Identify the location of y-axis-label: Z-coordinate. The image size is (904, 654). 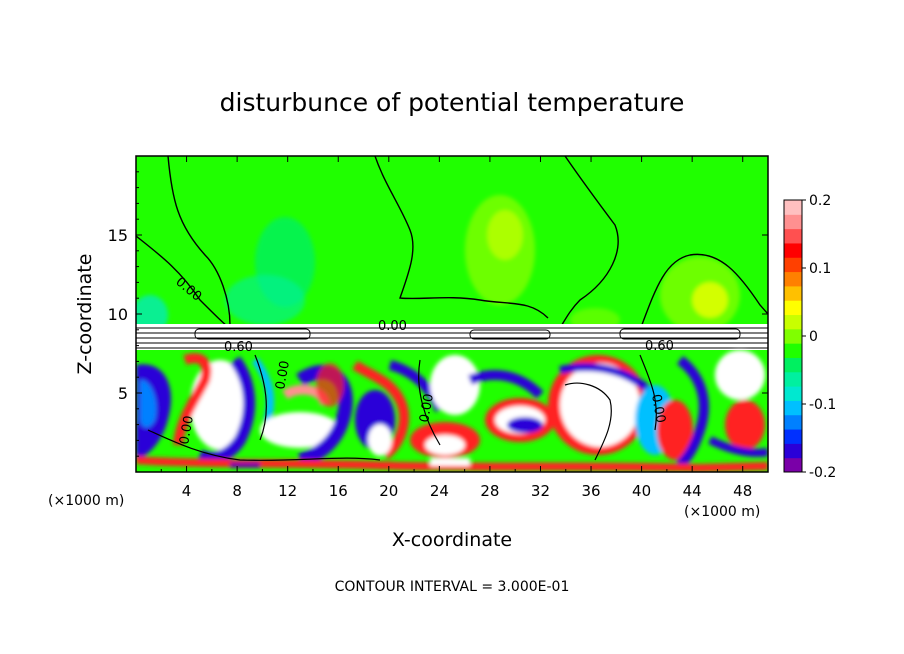
(85, 314).